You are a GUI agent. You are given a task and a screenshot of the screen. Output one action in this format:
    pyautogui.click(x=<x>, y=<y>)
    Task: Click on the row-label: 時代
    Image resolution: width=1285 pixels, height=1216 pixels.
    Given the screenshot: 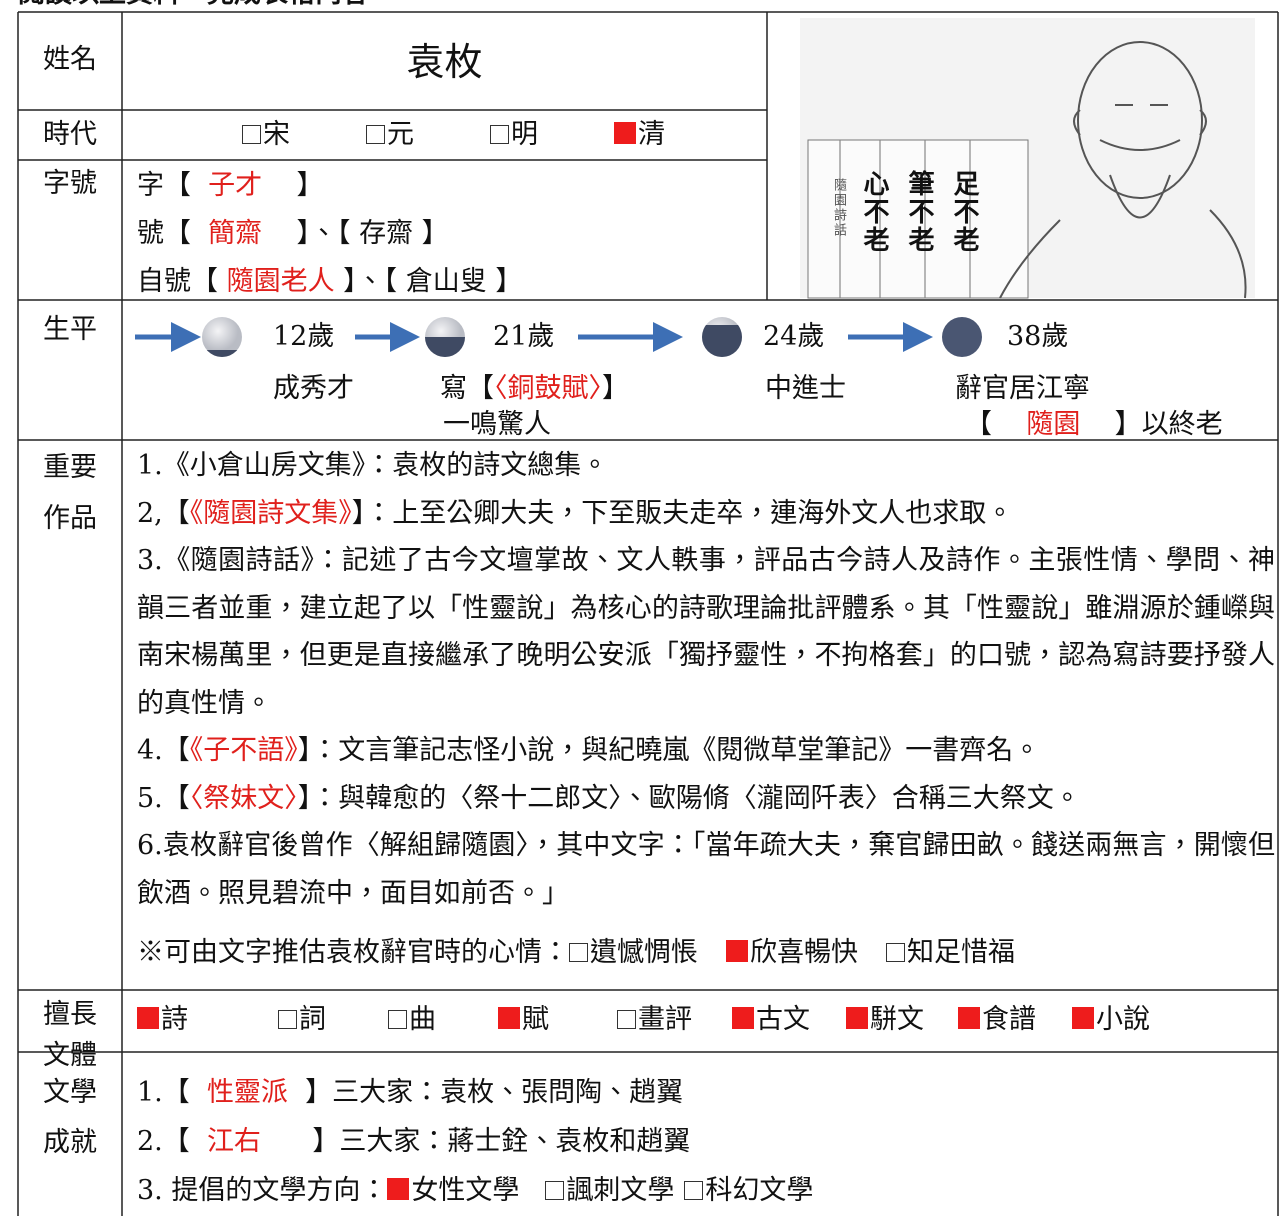 What is the action you would take?
    pyautogui.click(x=70, y=134)
    